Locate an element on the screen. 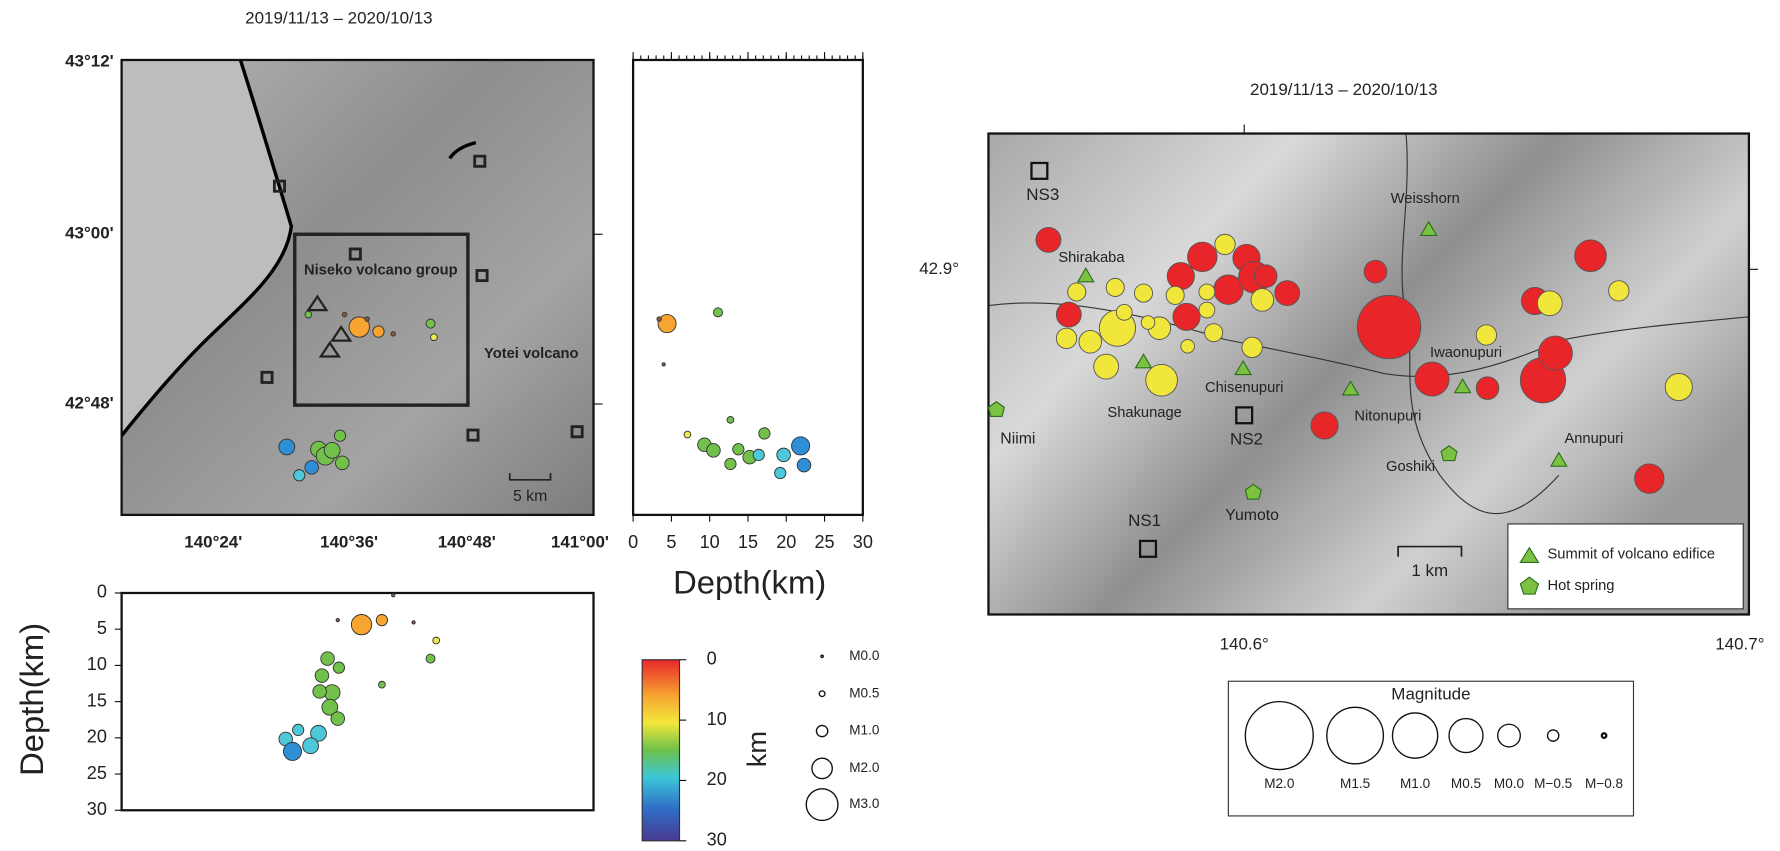 The height and width of the screenshot is (851, 1780). legend-label: Hot spring is located at coordinates (1580, 586).